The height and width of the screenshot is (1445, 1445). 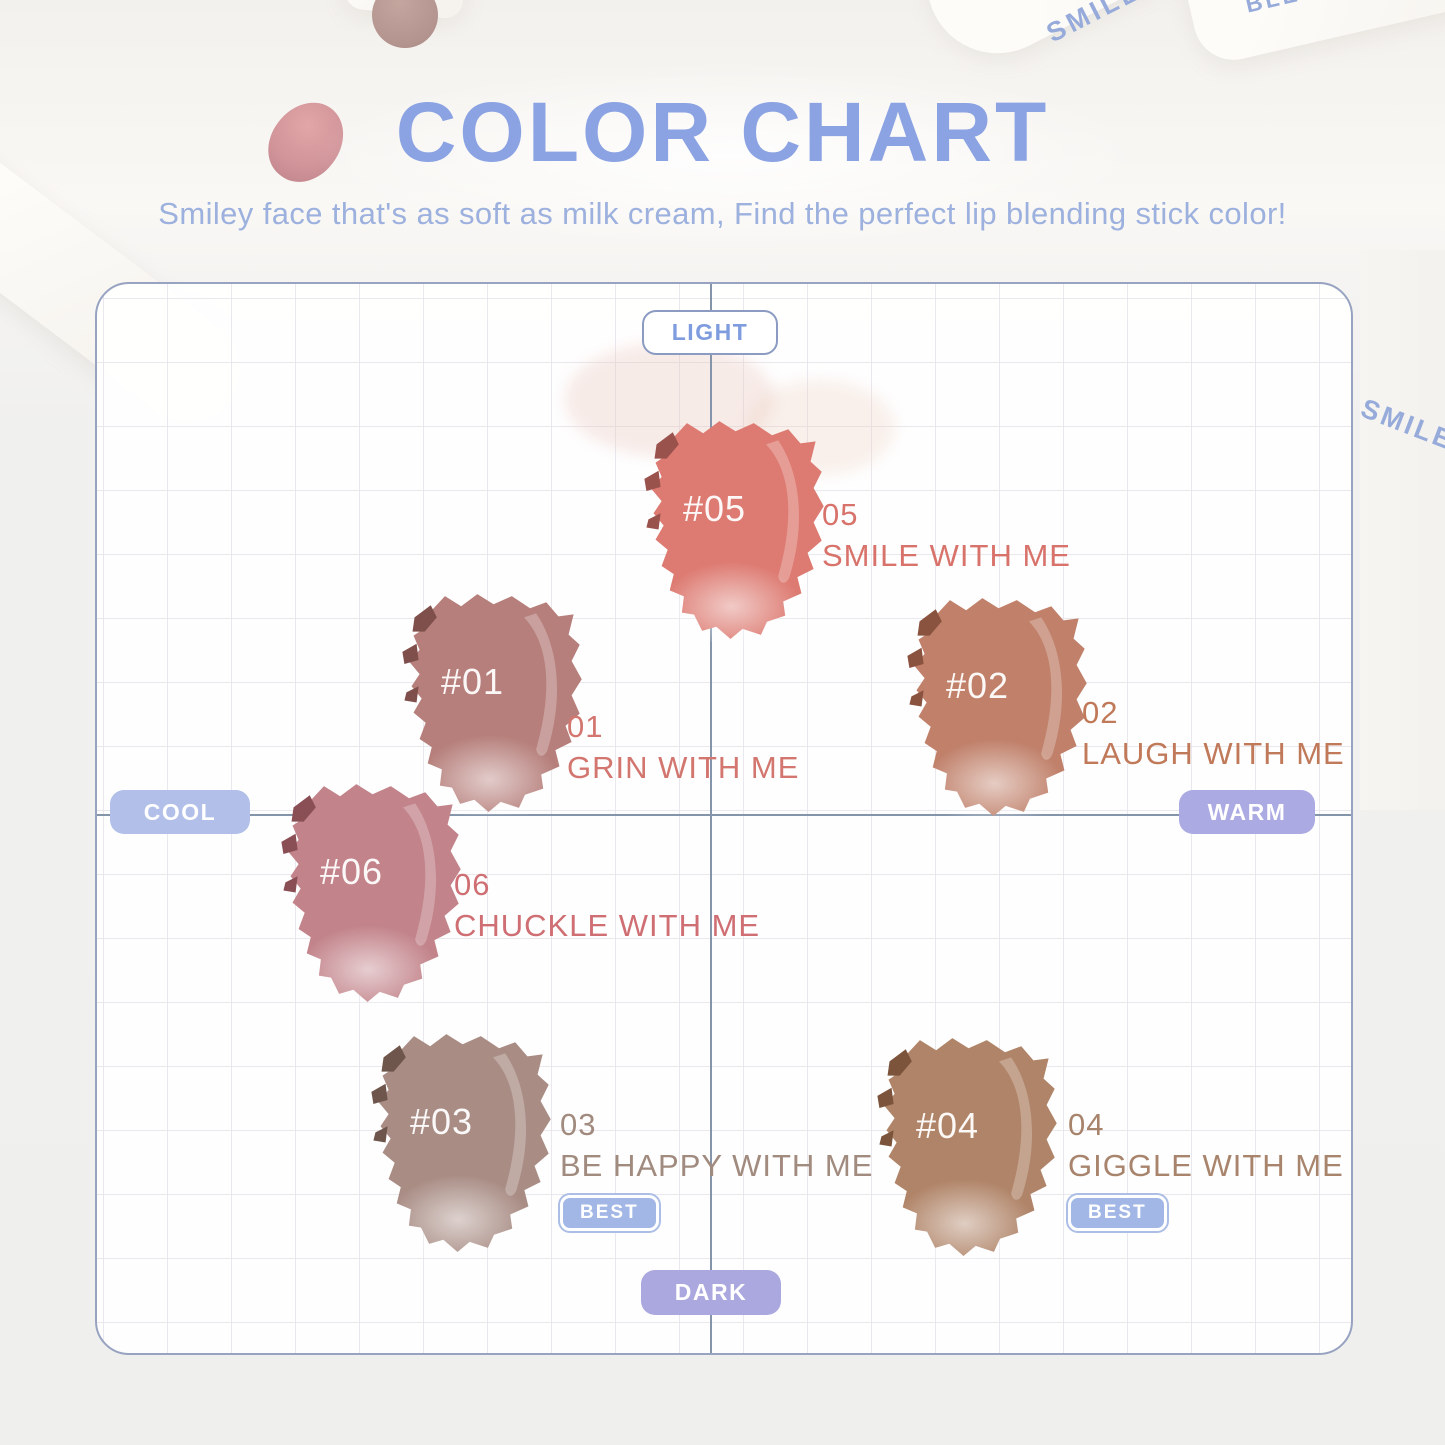 I want to click on shade-name: BE HAPPY WITH ME, so click(x=717, y=1165).